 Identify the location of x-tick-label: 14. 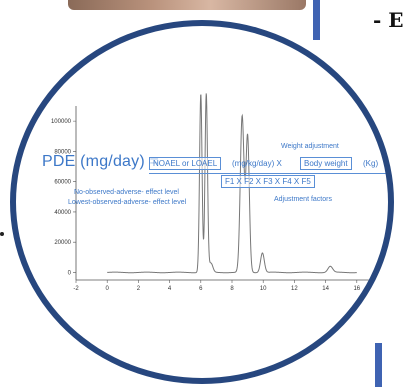
(325, 289).